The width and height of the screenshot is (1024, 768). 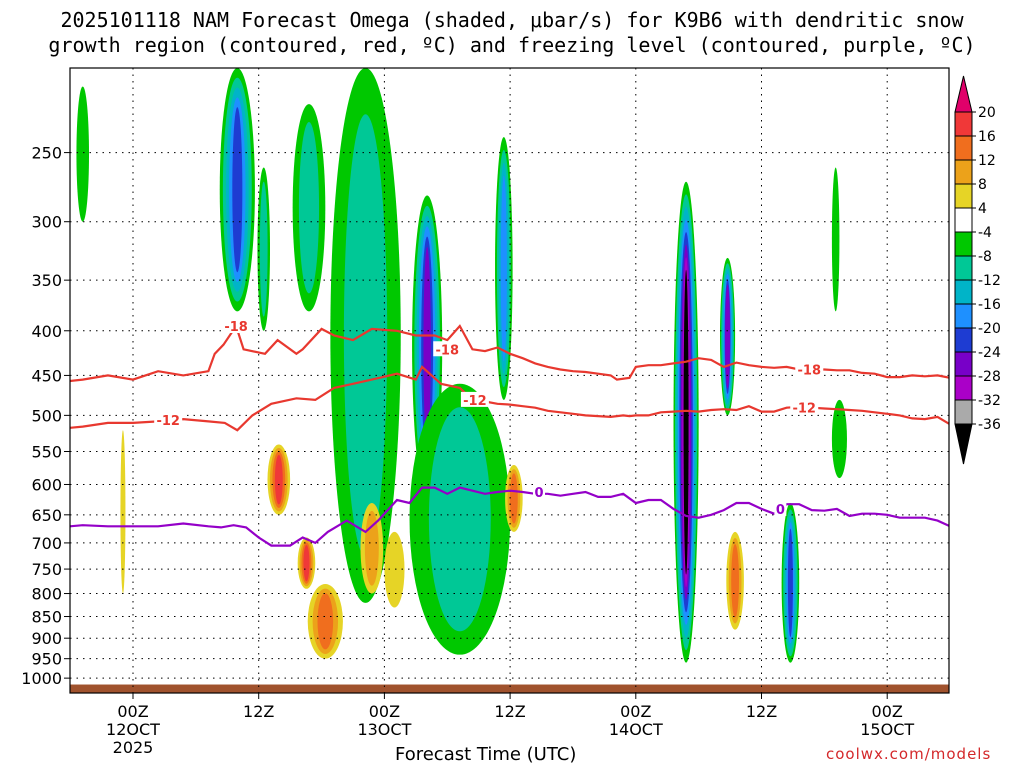 What do you see at coordinates (985, 257) in the screenshot?
I see `colorbar-label-6: -8` at bounding box center [985, 257].